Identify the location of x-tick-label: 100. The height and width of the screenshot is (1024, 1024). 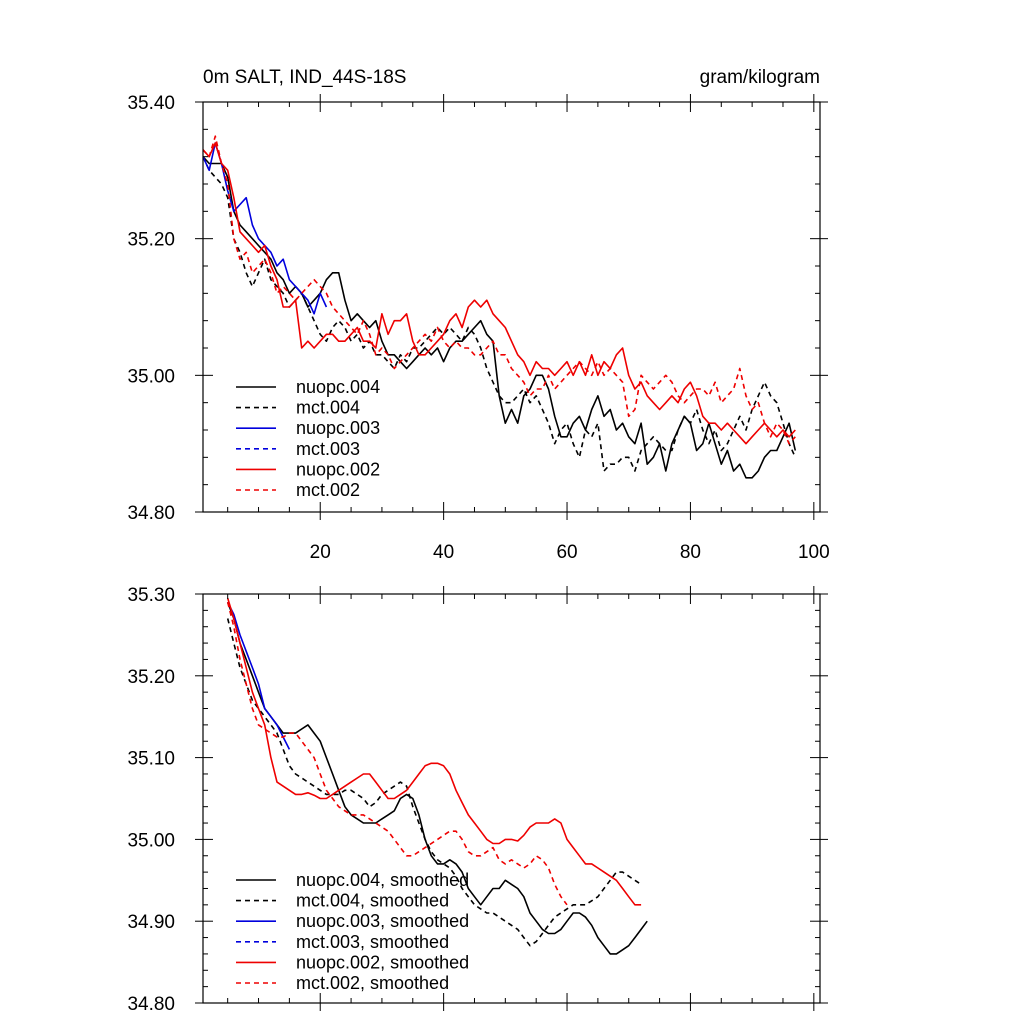
(814, 552).